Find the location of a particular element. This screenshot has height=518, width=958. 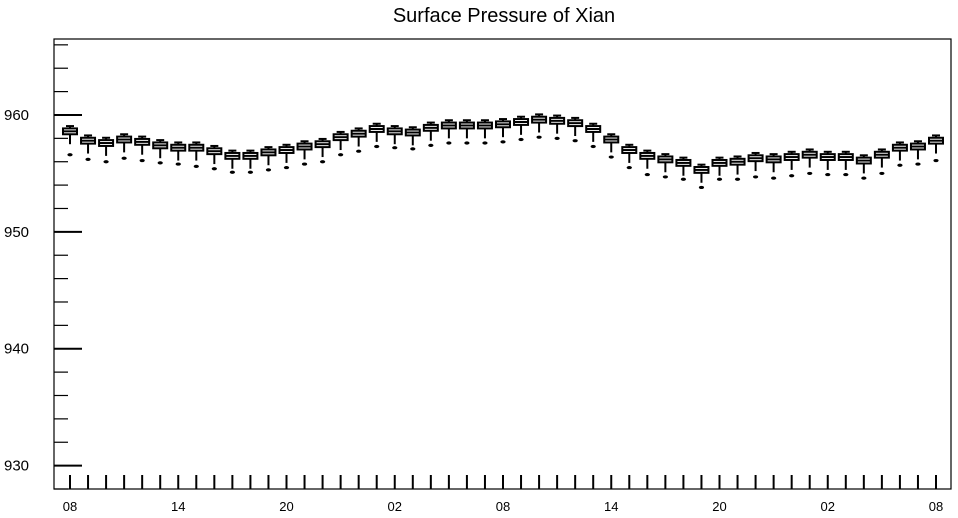

chart-title: Surface Pressure of Xian is located at coordinates (504, 16).